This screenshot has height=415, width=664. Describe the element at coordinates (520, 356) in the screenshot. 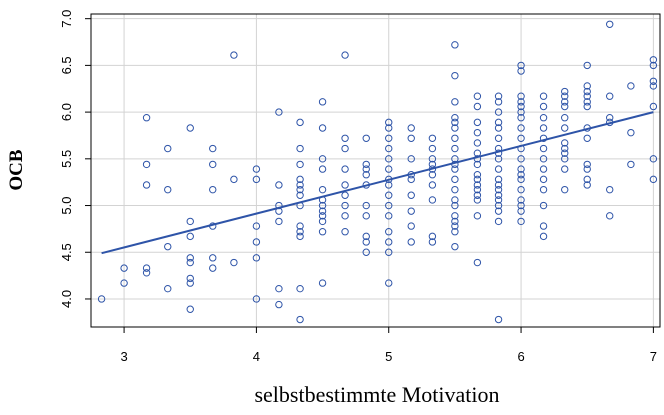

I see `x-tick-label: 6` at that location.